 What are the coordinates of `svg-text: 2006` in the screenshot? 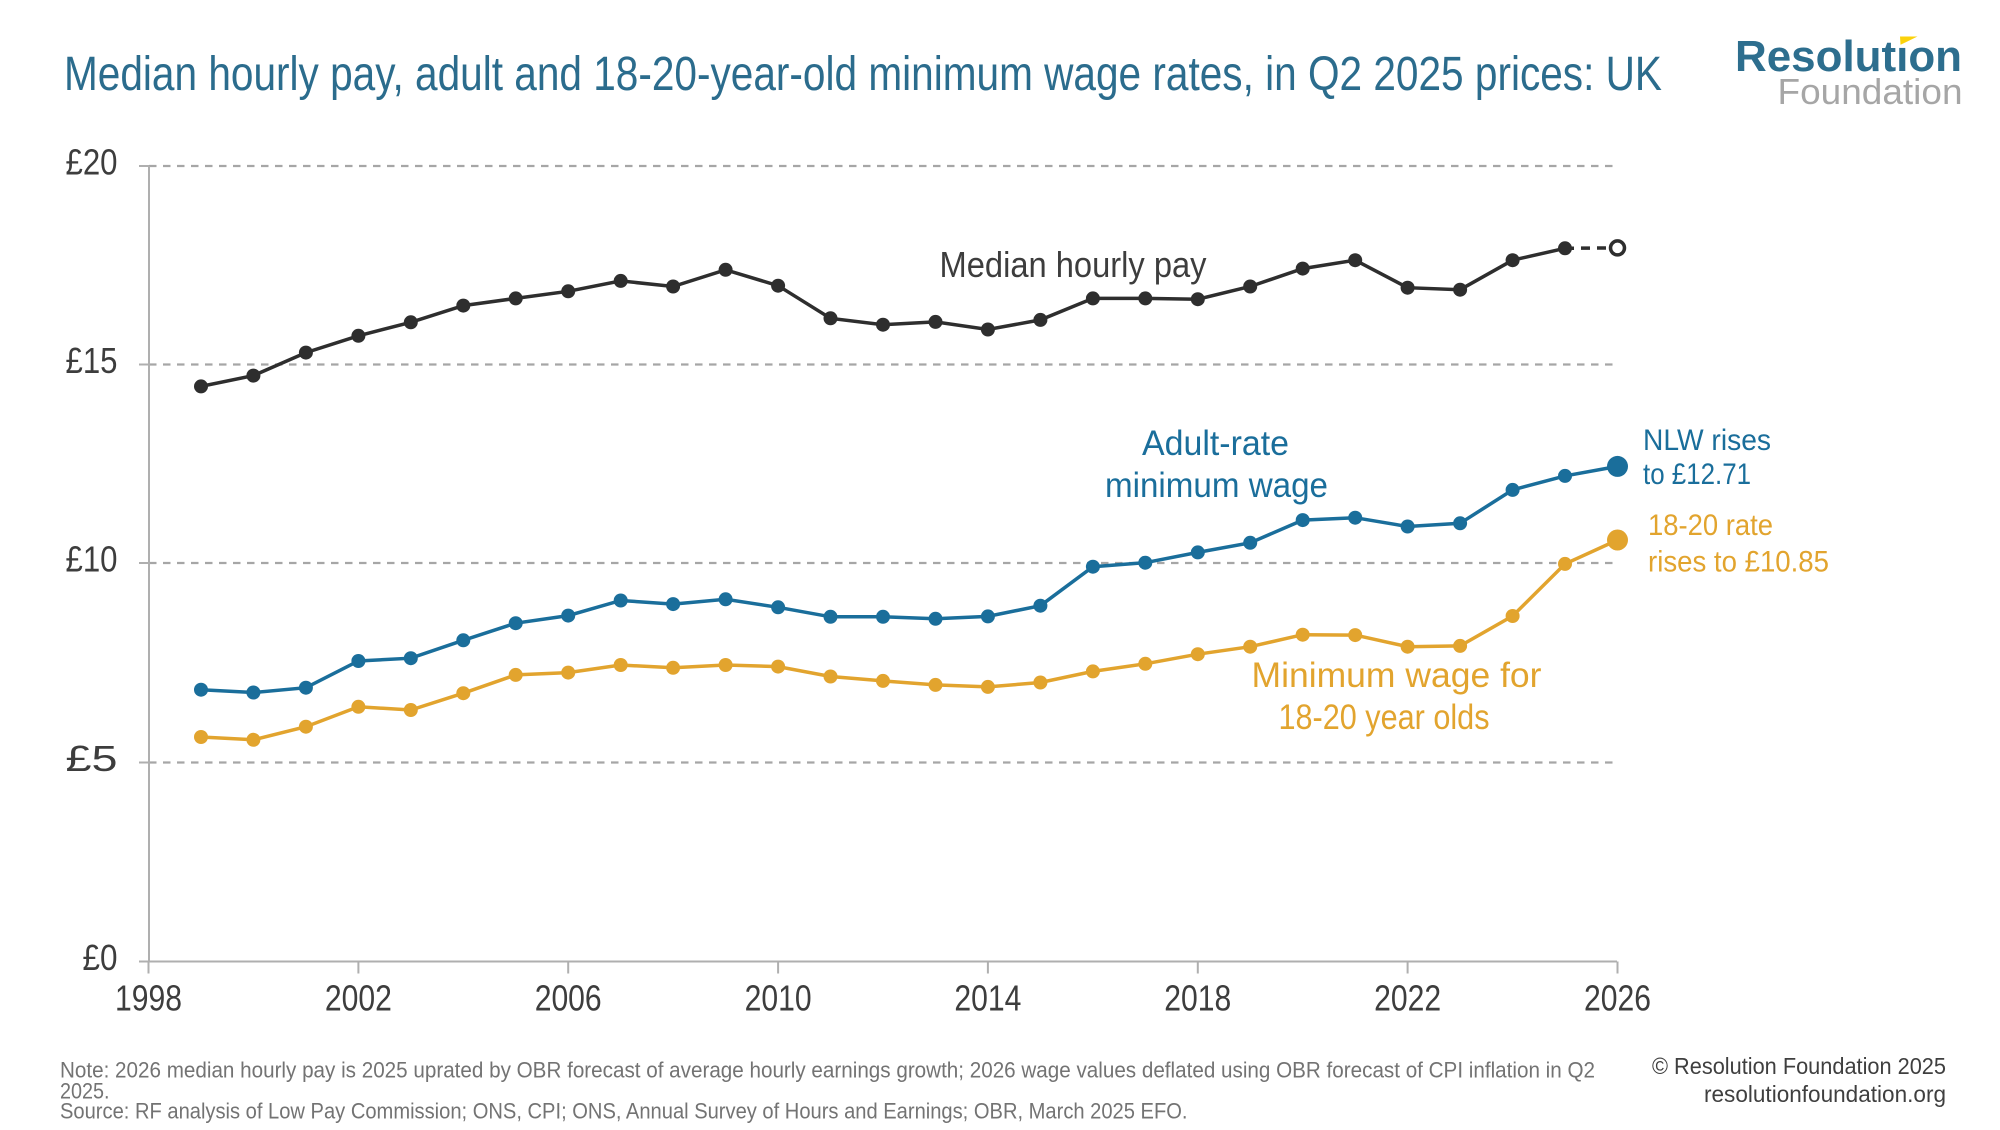 It's located at (568, 998).